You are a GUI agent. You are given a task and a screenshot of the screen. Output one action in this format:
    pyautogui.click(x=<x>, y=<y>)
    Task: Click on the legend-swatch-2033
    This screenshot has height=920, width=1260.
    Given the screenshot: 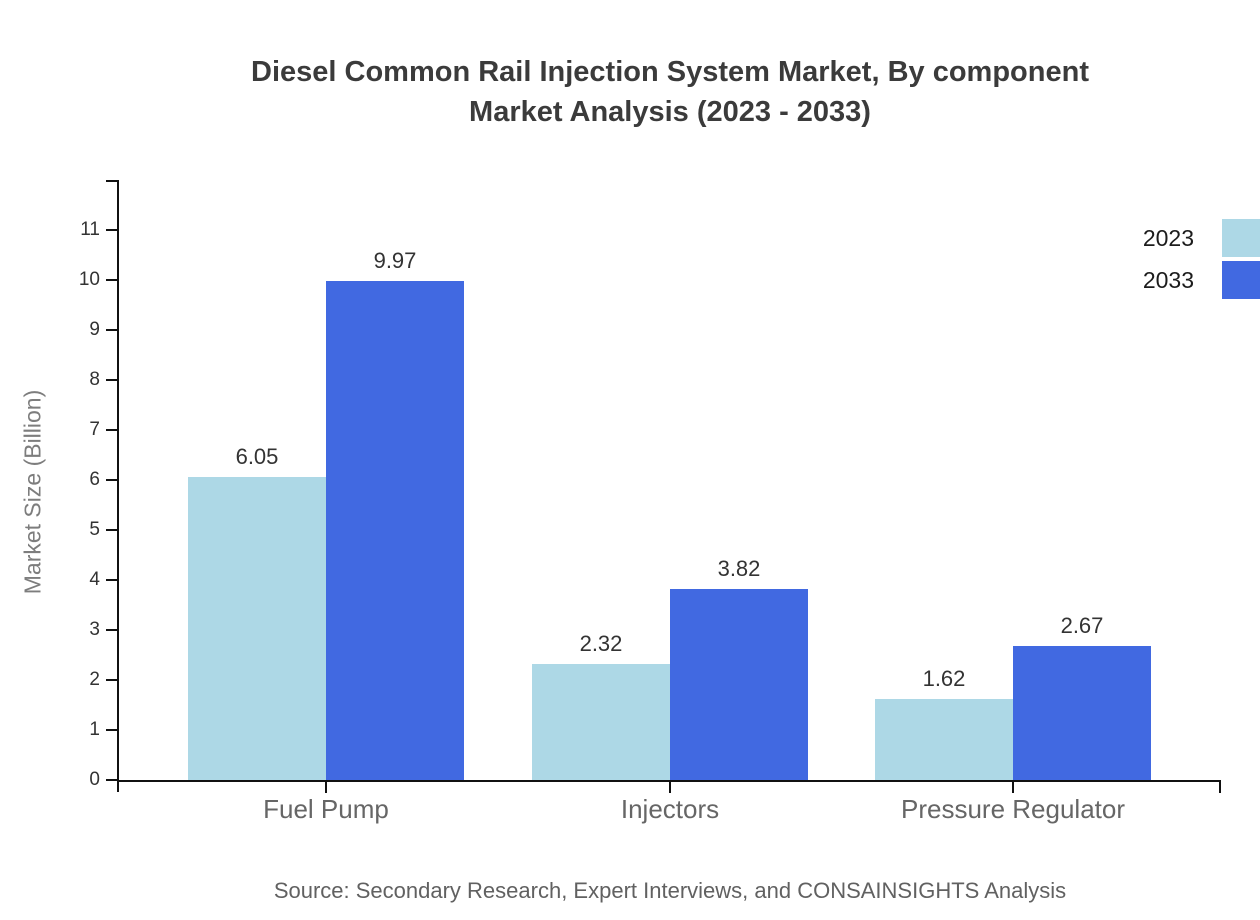 What is the action you would take?
    pyautogui.click(x=1241, y=280)
    